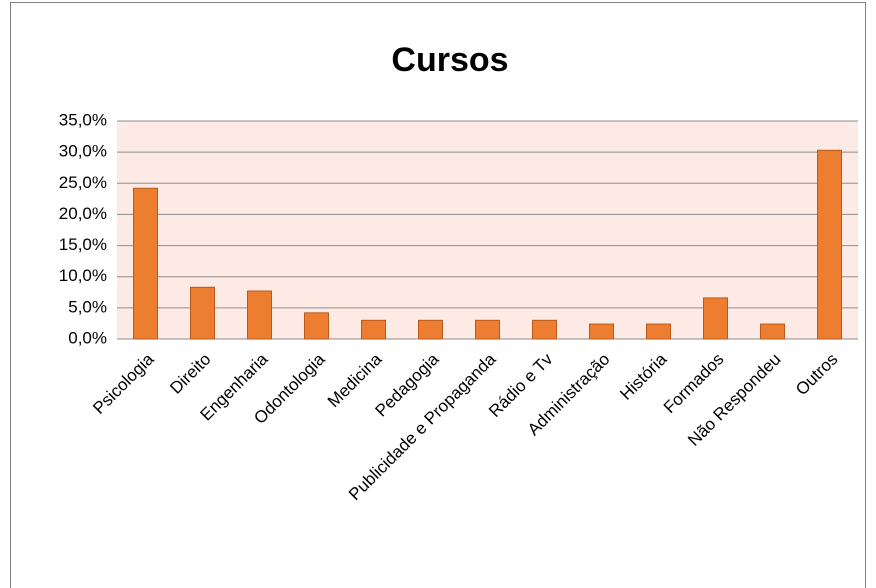 This screenshot has height=588, width=876. What do you see at coordinates (83, 182) in the screenshot?
I see `y-tick-label: 25,0%` at bounding box center [83, 182].